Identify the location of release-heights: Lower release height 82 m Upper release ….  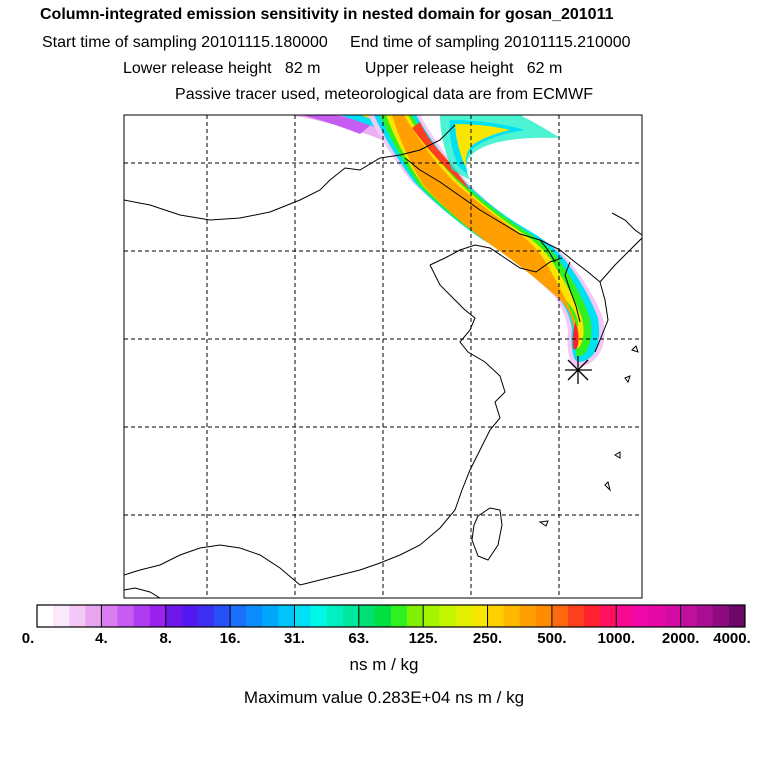
(343, 68).